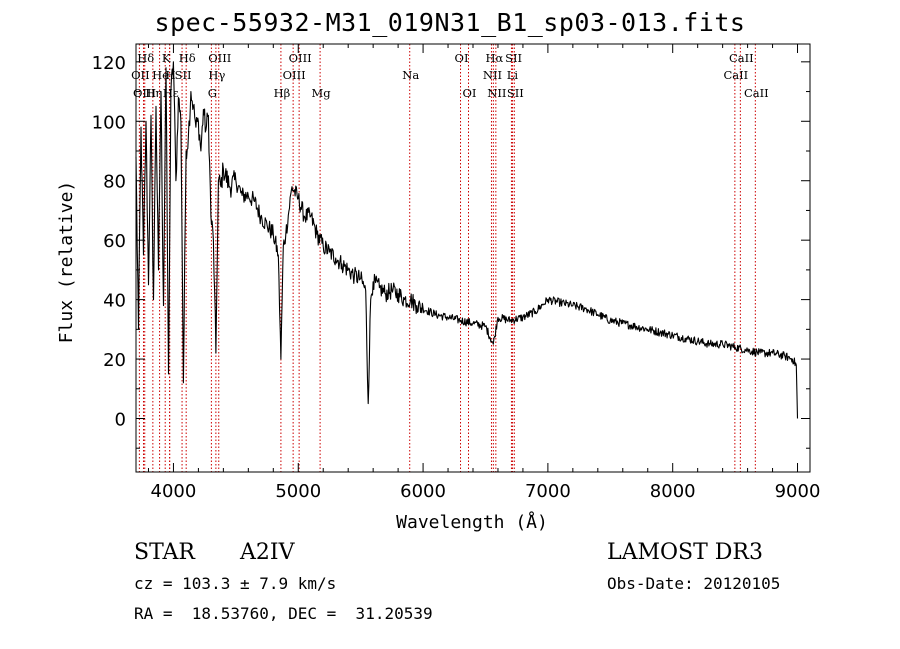 This screenshot has height=649, width=900. I want to click on x-tick-label: 7000, so click(548, 491).